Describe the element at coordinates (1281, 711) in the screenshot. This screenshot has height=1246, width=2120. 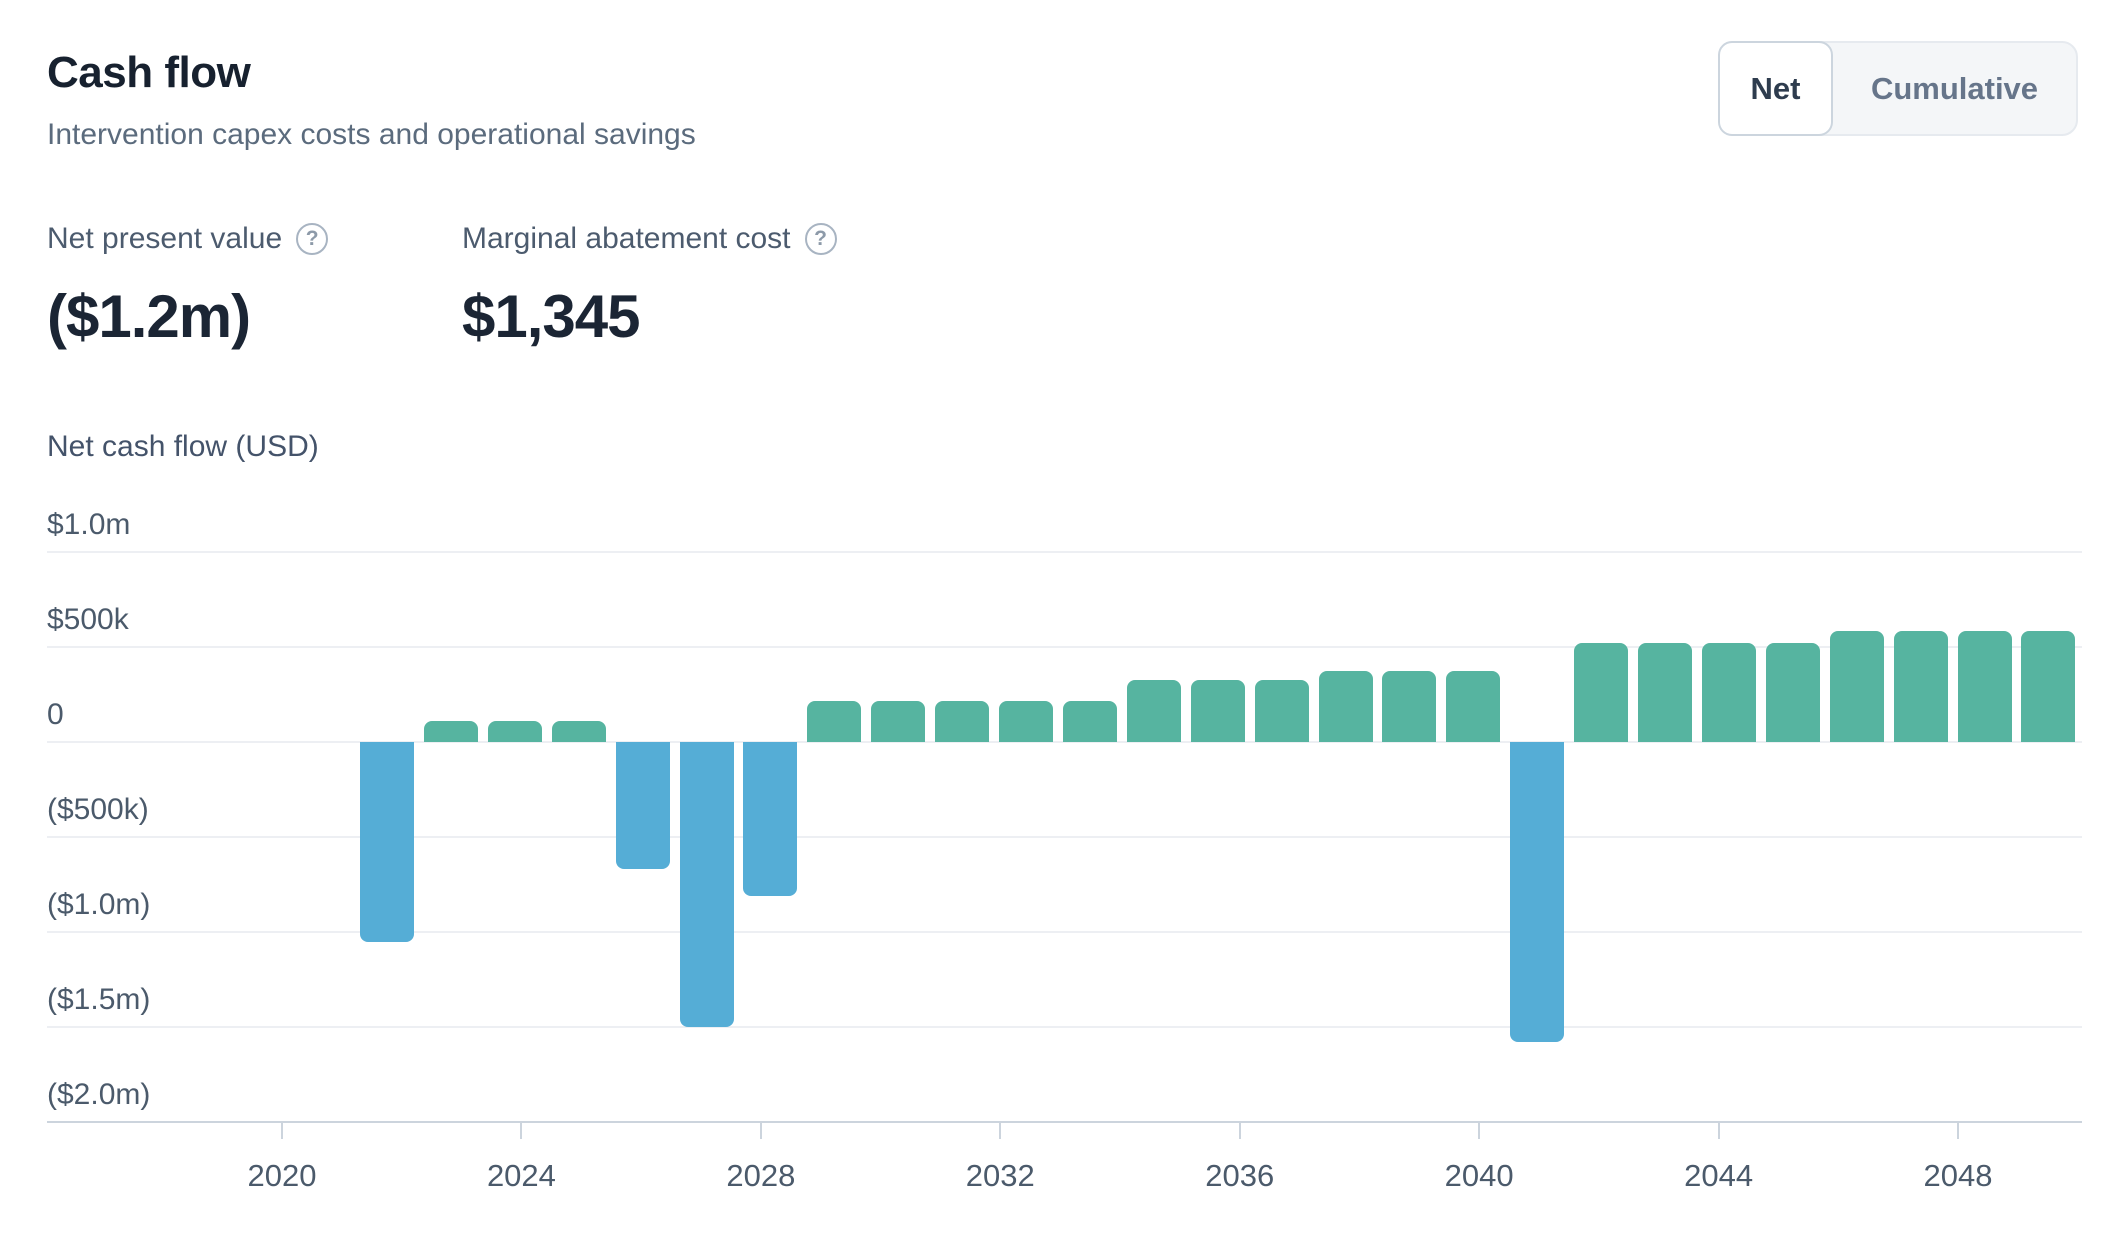
I see `chart-bar-2036` at that location.